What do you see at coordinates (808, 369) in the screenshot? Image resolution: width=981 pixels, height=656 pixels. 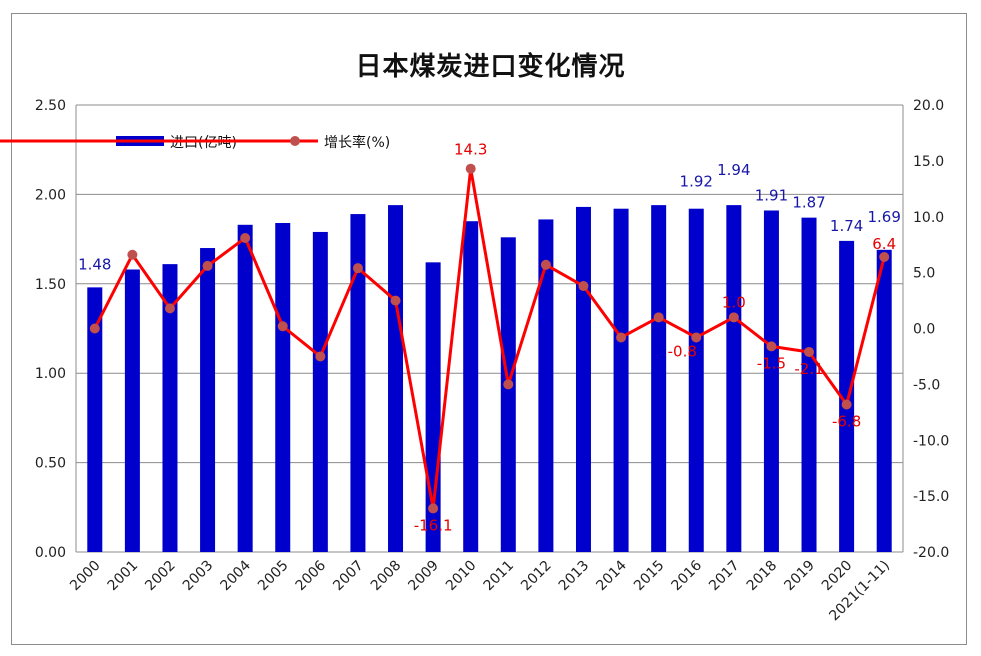 I see `line-value-label: -2.1` at bounding box center [808, 369].